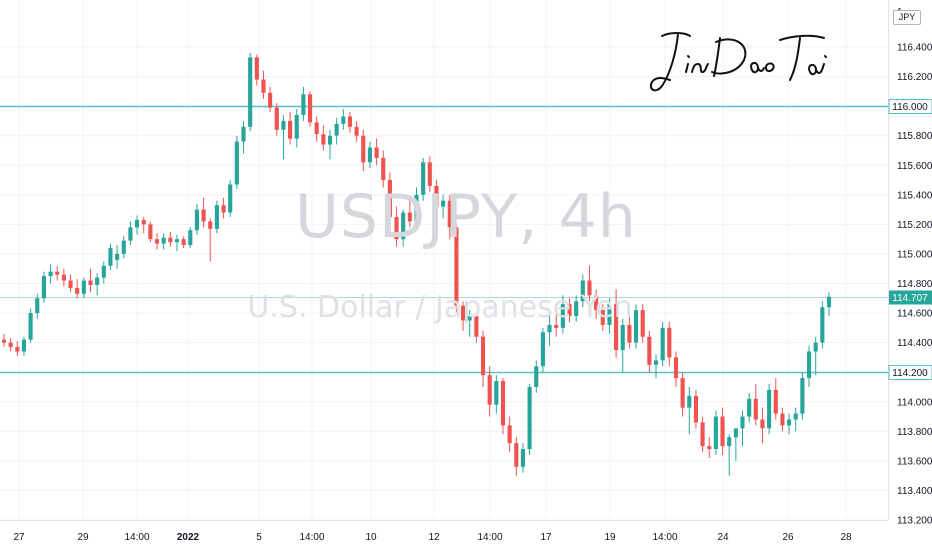 This screenshot has height=550, width=932. What do you see at coordinates (914, 195) in the screenshot?
I see `y-tick-label: 115.400` at bounding box center [914, 195].